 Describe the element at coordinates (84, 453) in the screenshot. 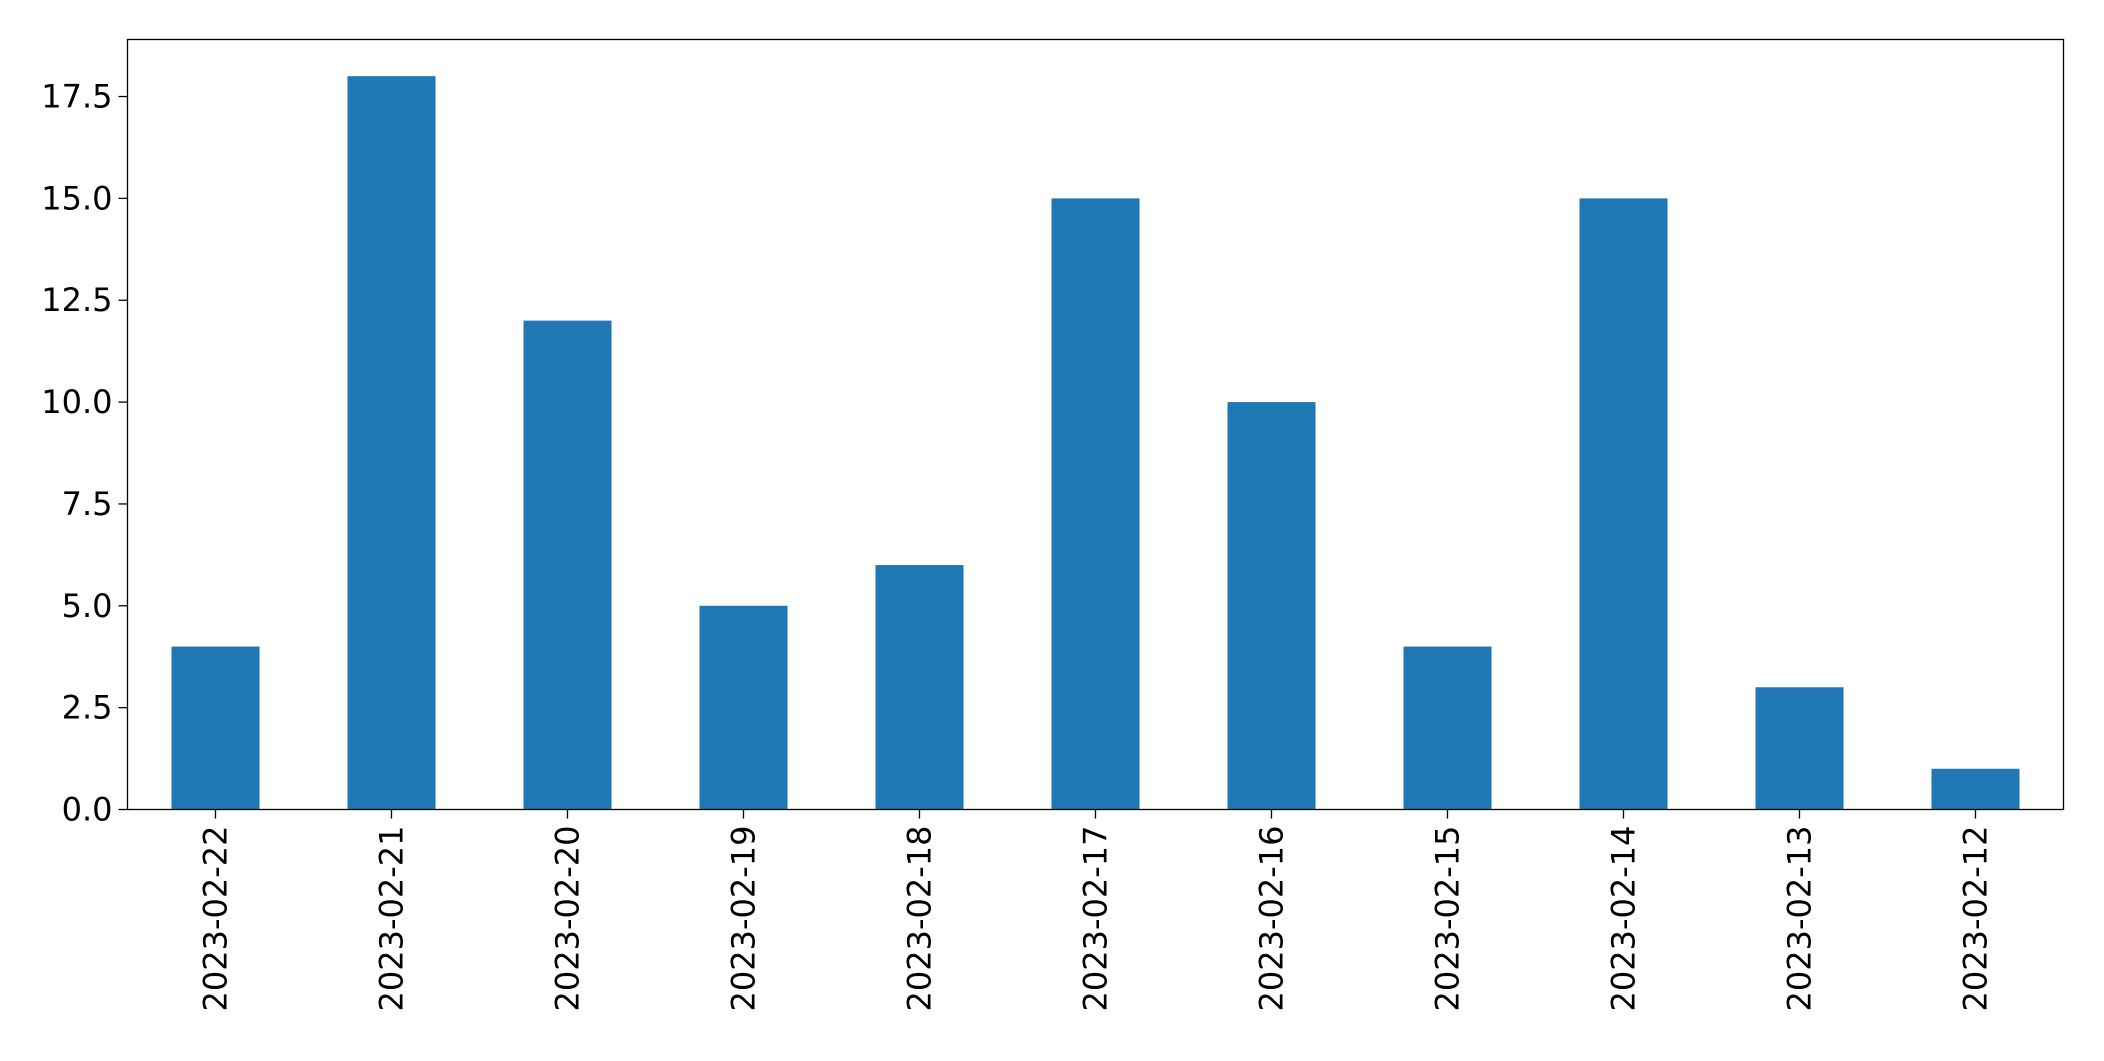

I see `y-axis: 0.0 2.5 5.0 7.5 10.0 12.5 15.0 17.5` at that location.